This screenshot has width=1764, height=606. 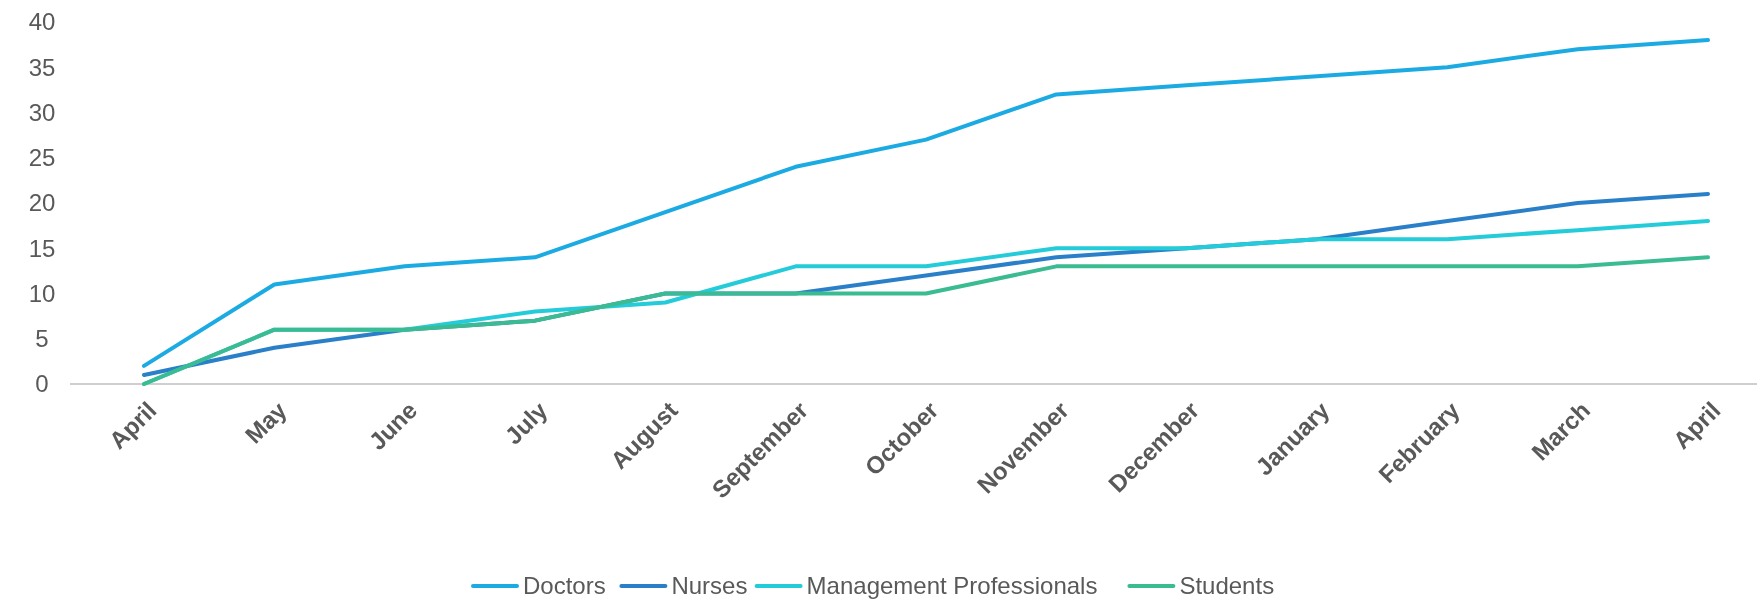 I want to click on y-tick-label: 25, so click(x=42, y=158).